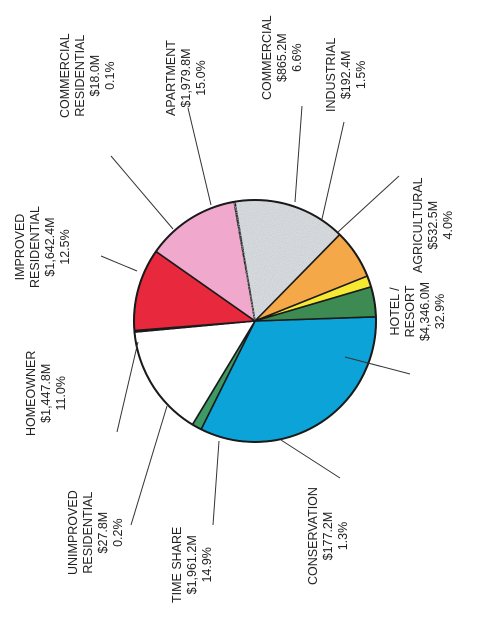 The width and height of the screenshot is (499, 637). Describe the element at coordinates (20, 247) in the screenshot. I see `slice-name-line: IMPROVED` at that location.